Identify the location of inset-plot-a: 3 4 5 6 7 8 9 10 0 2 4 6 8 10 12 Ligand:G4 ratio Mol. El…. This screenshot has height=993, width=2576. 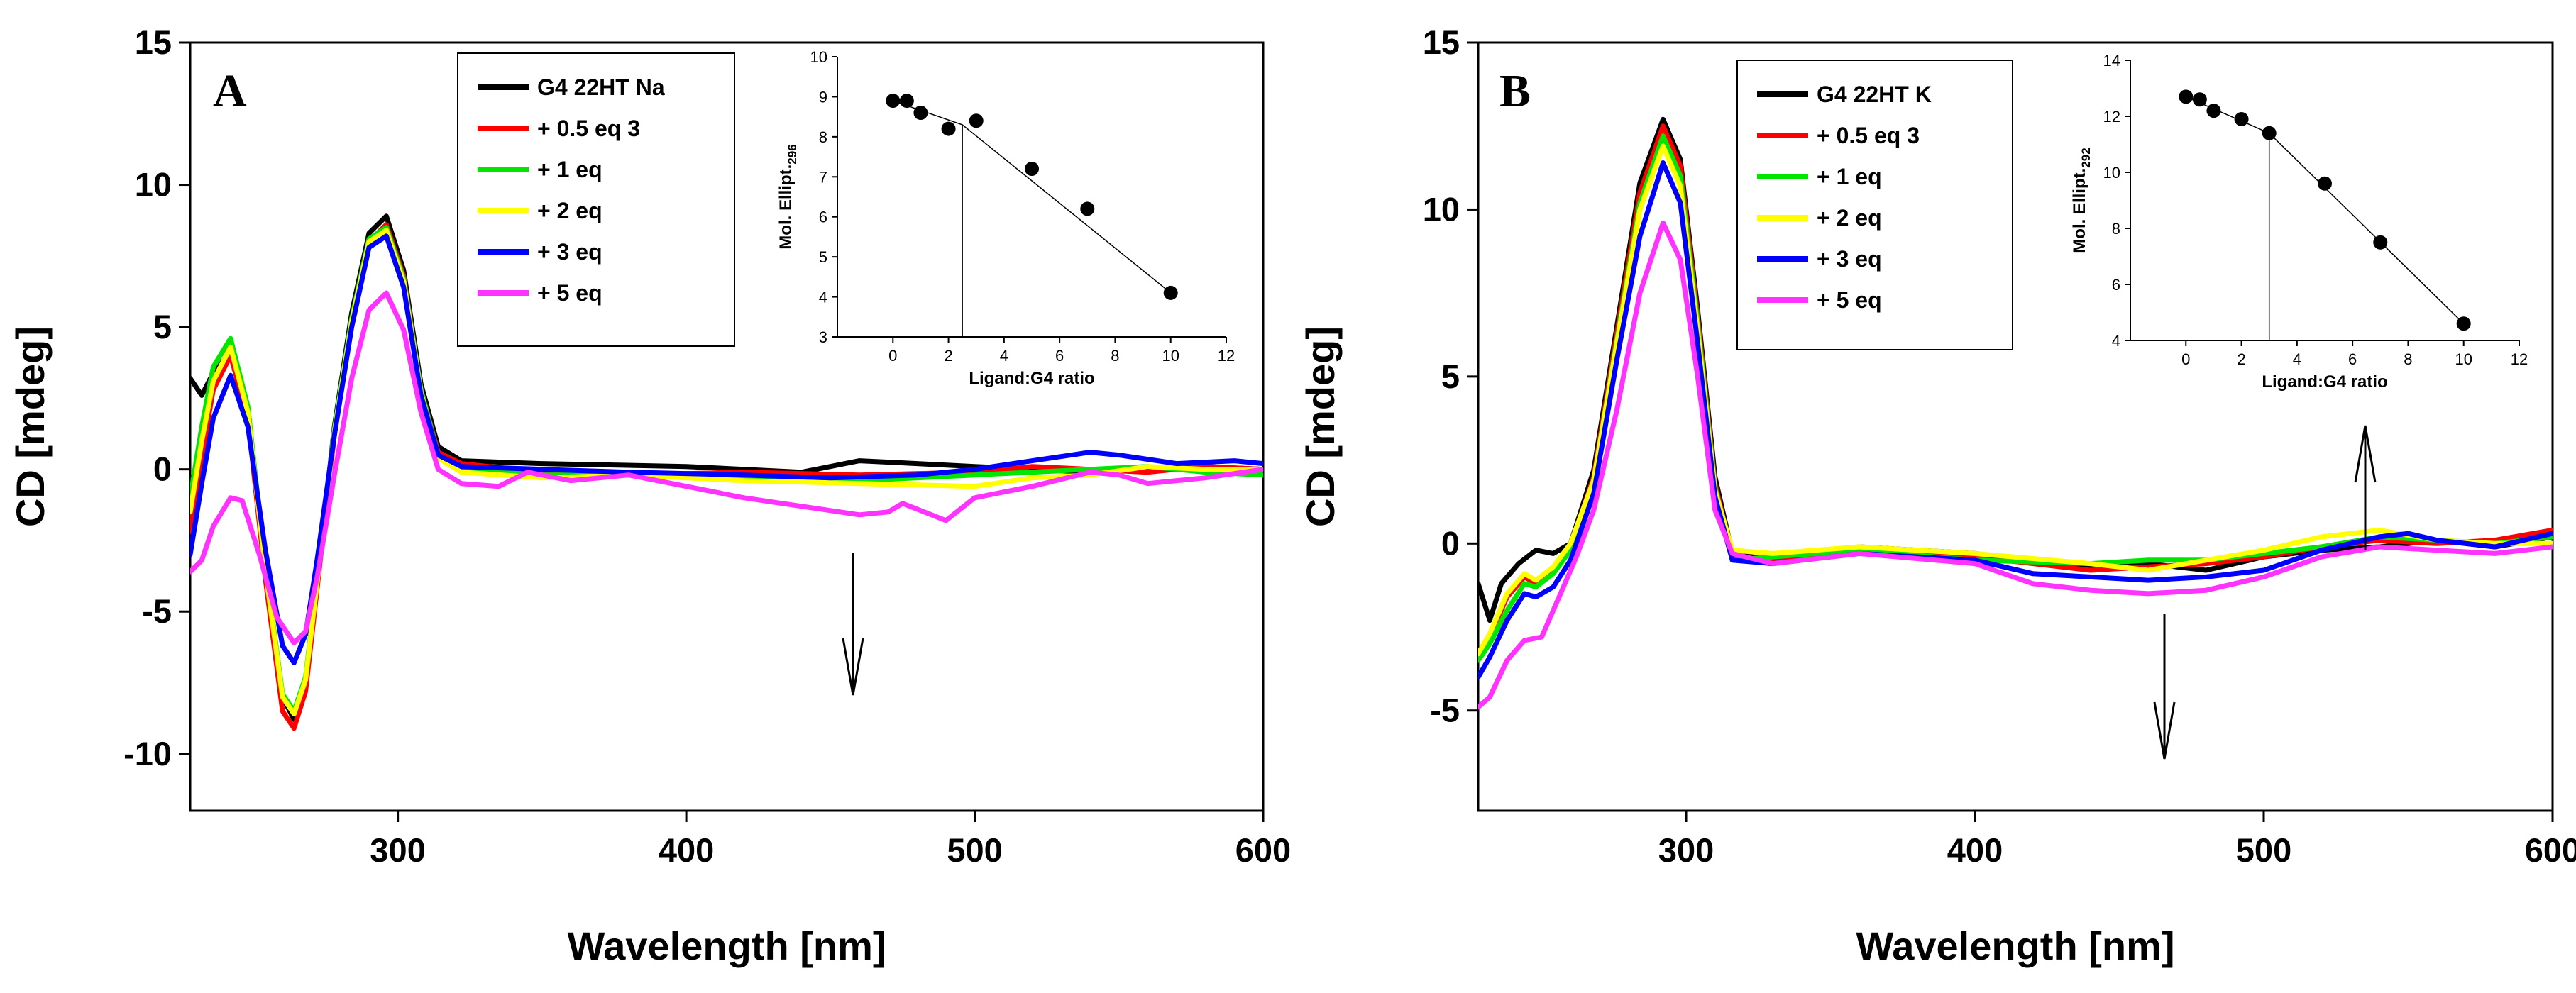
(1005, 218).